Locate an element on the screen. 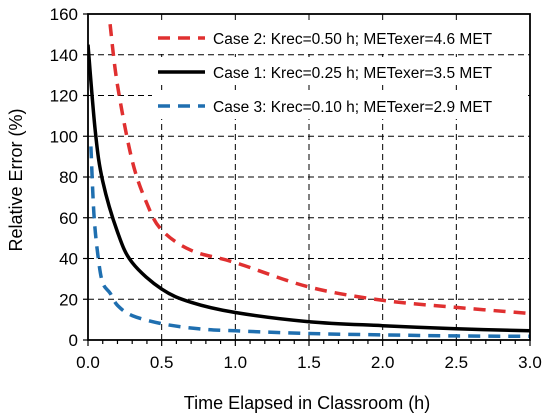 This screenshot has height=416, width=550. x-tick-label: 0.0 is located at coordinates (88, 362).